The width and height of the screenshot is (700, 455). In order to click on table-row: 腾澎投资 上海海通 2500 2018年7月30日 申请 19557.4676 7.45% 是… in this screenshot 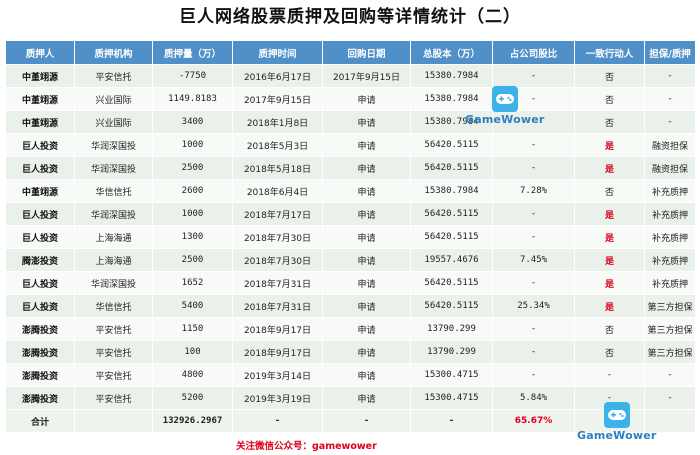, I will do `click(350, 260)`.